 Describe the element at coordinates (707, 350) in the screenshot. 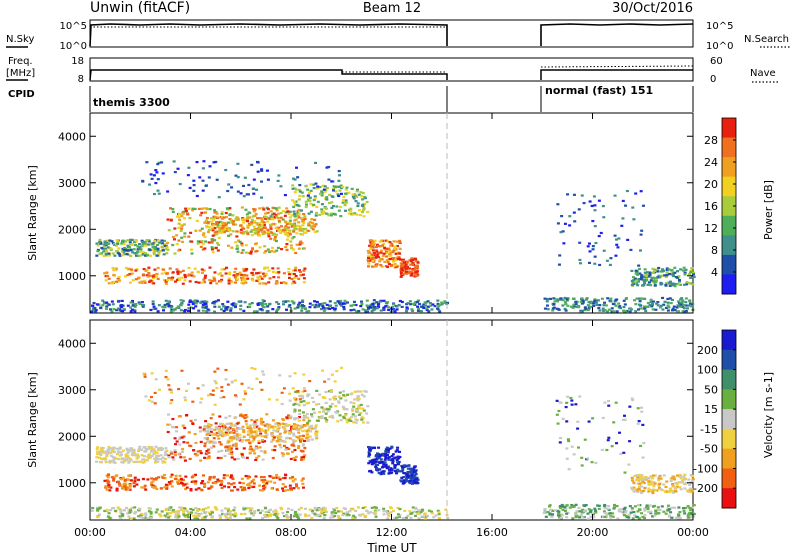

I see `colorbar-tick-label: 200` at that location.